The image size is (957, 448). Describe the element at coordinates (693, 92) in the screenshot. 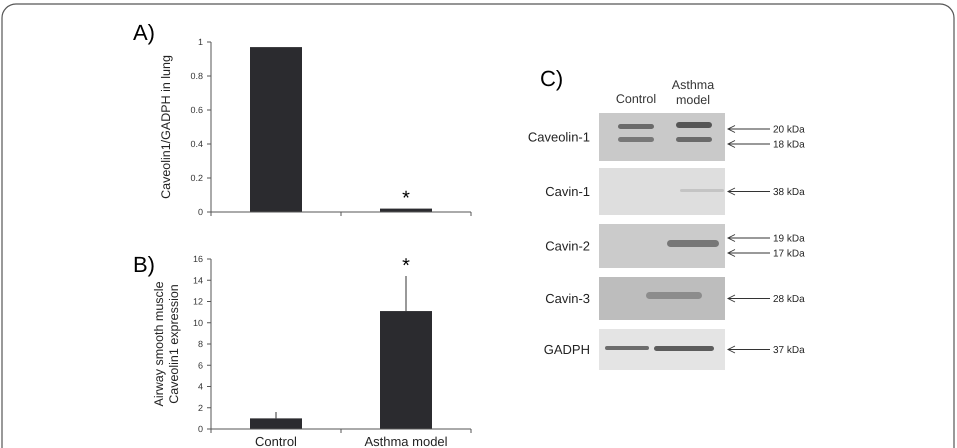

I see `category-label: Asthma model` at that location.